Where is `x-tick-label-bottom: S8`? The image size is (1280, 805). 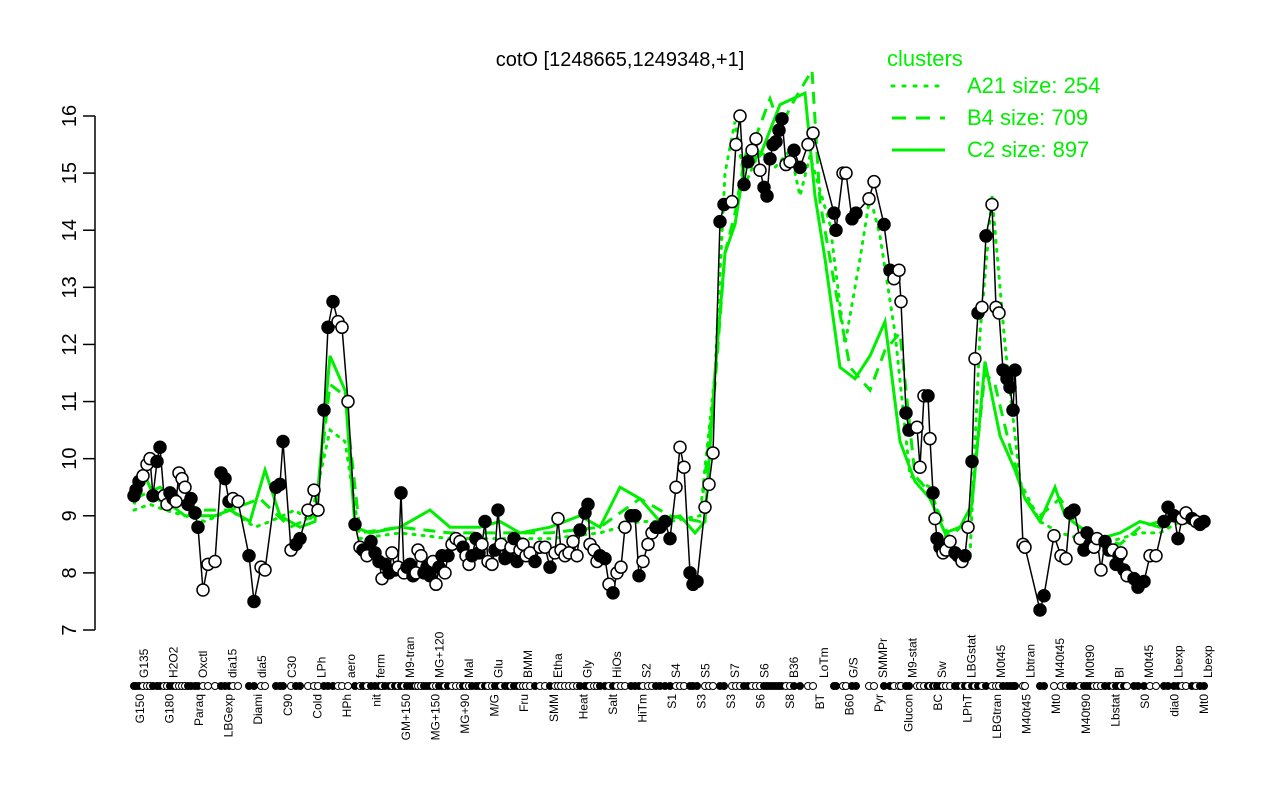 x-tick-label-bottom: S8 is located at coordinates (790, 701).